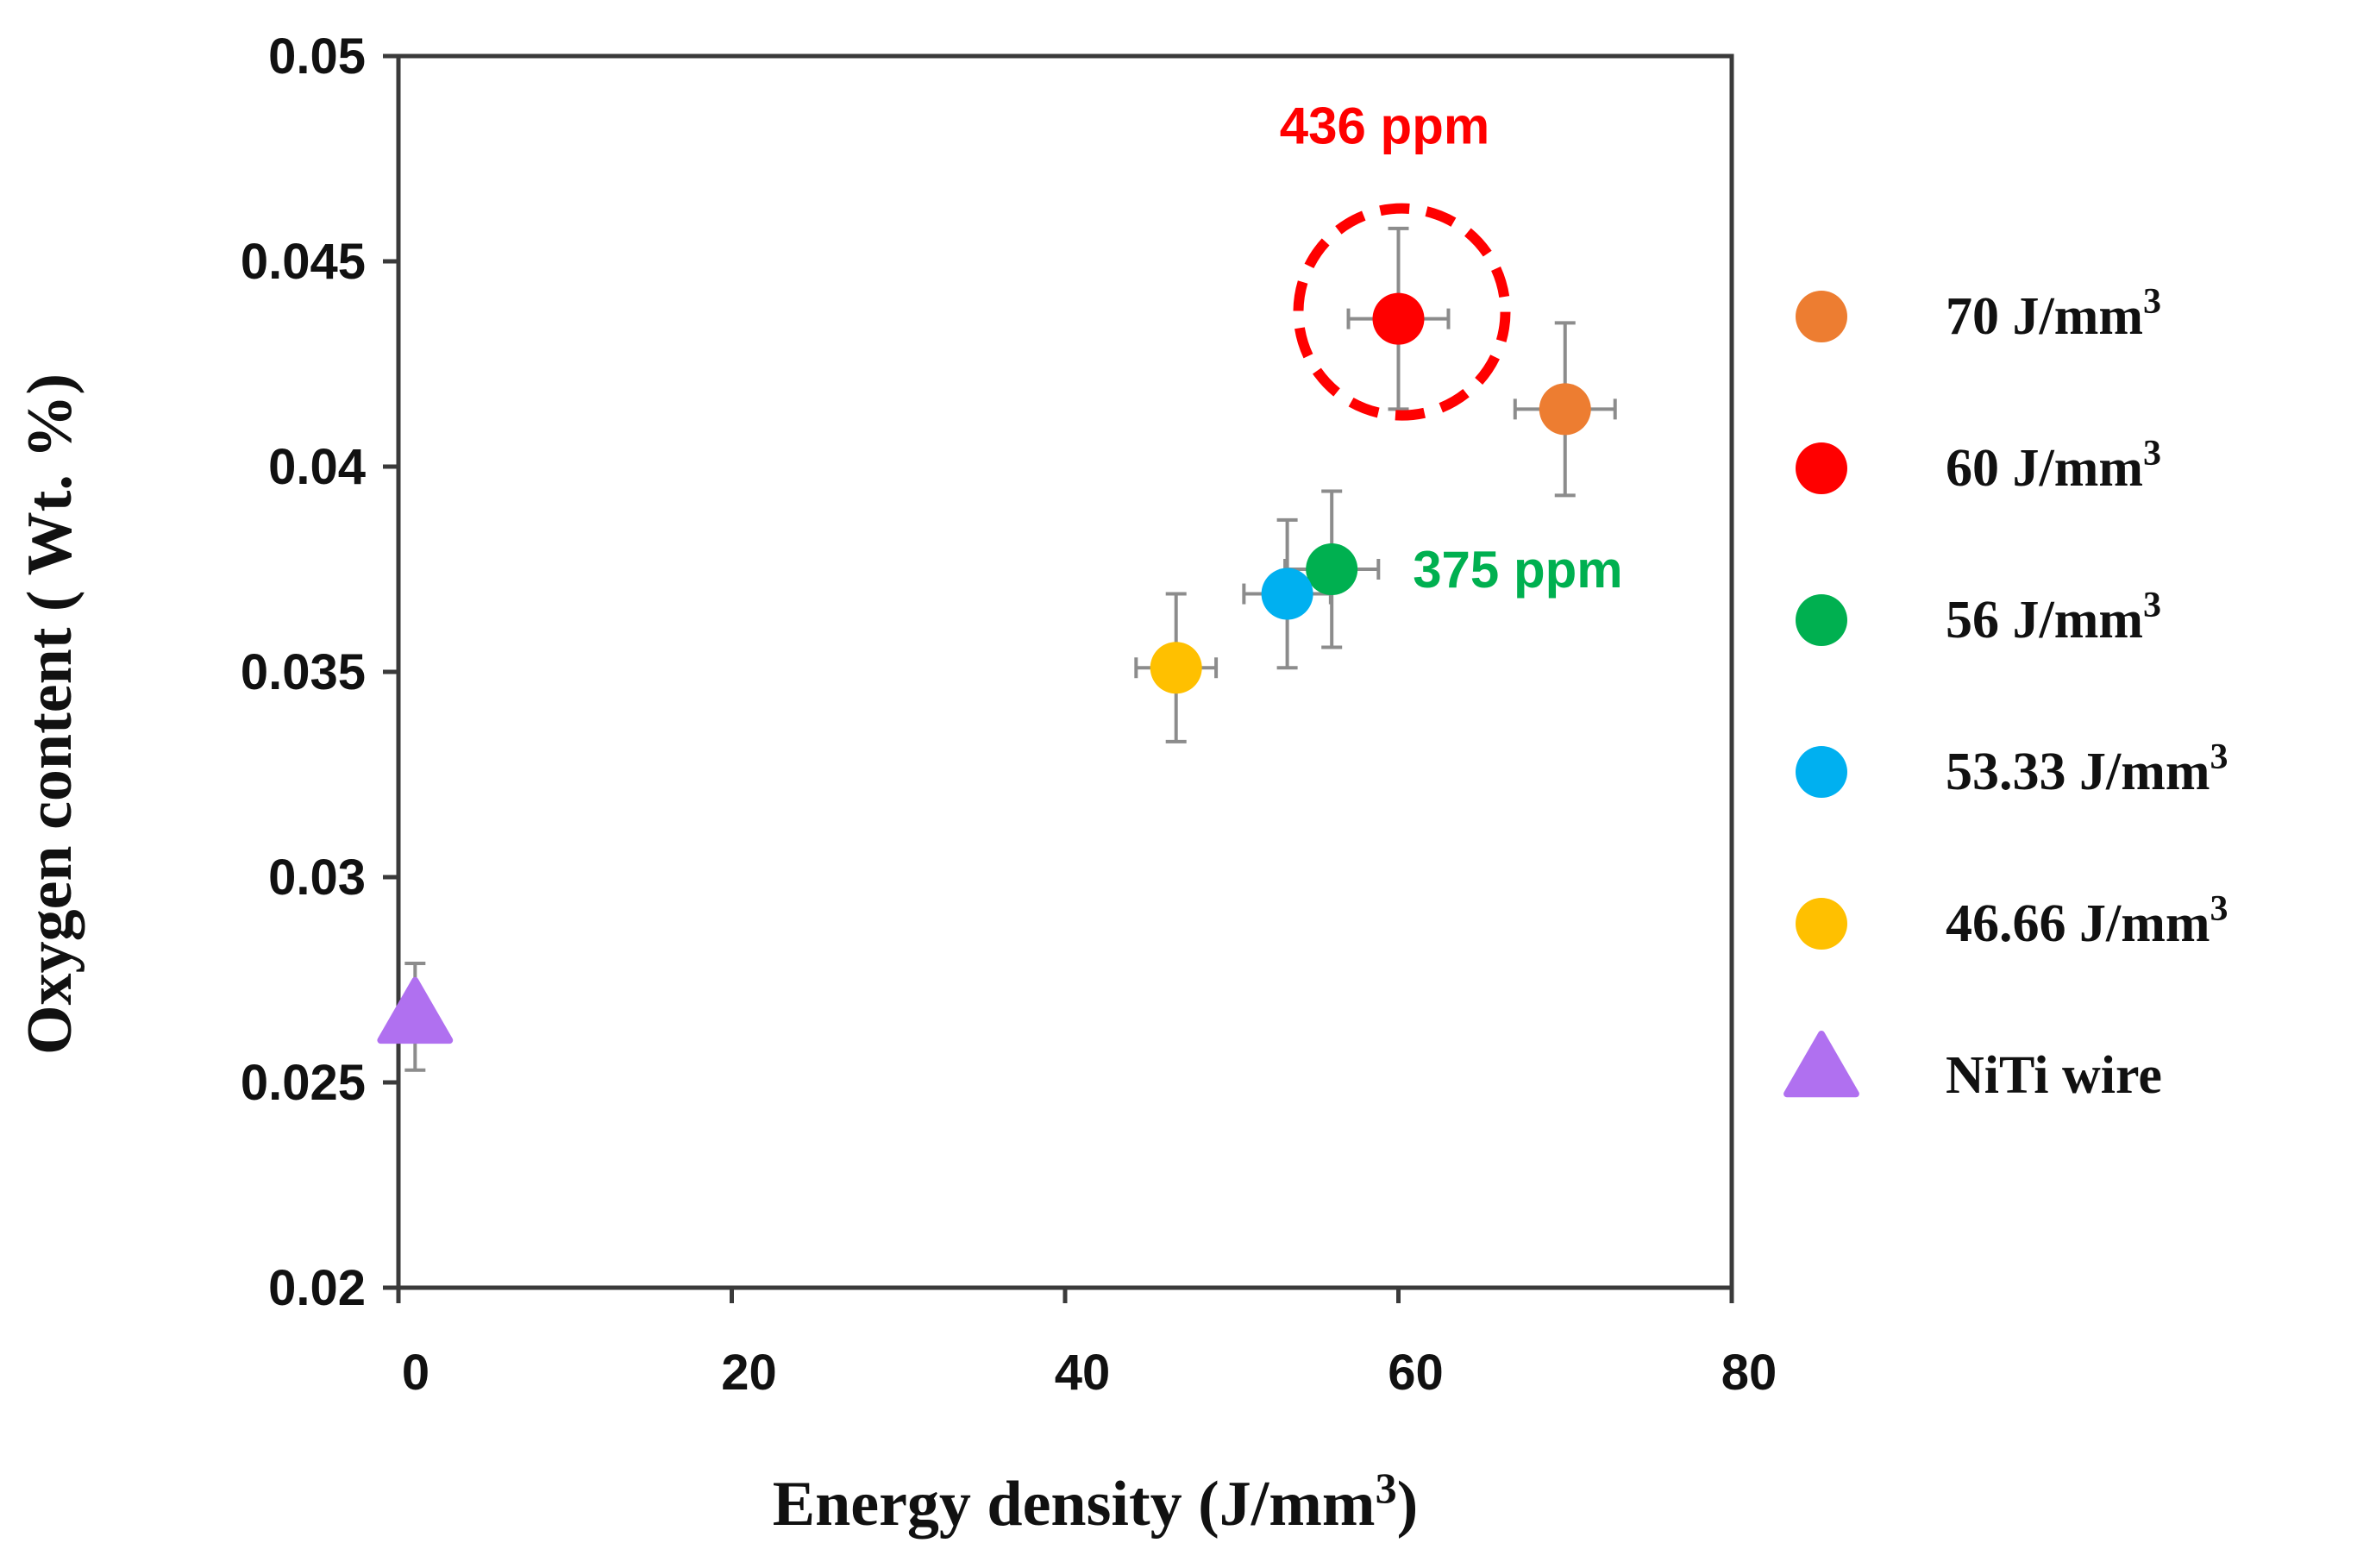  I want to click on y-tick-labels: 0.02 0.025 0.03 0.035 0.04 0.045 0.05, so click(303, 672).